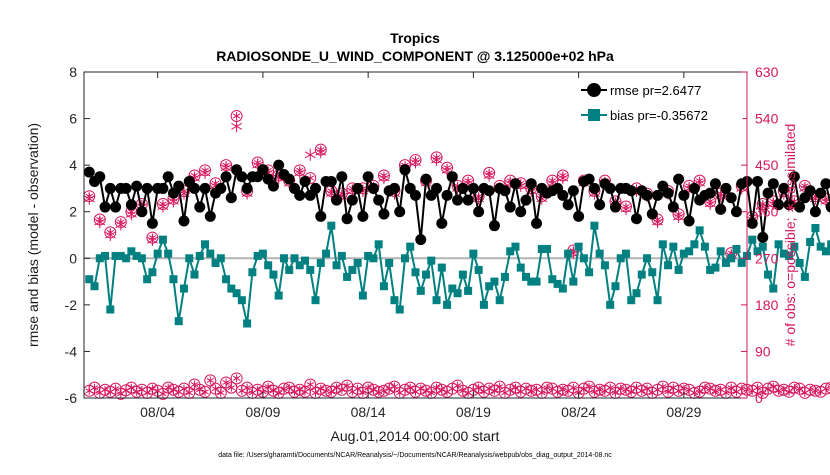 The image size is (830, 475). Describe the element at coordinates (578, 412) in the screenshot. I see `x-tick-label: 08/24` at that location.